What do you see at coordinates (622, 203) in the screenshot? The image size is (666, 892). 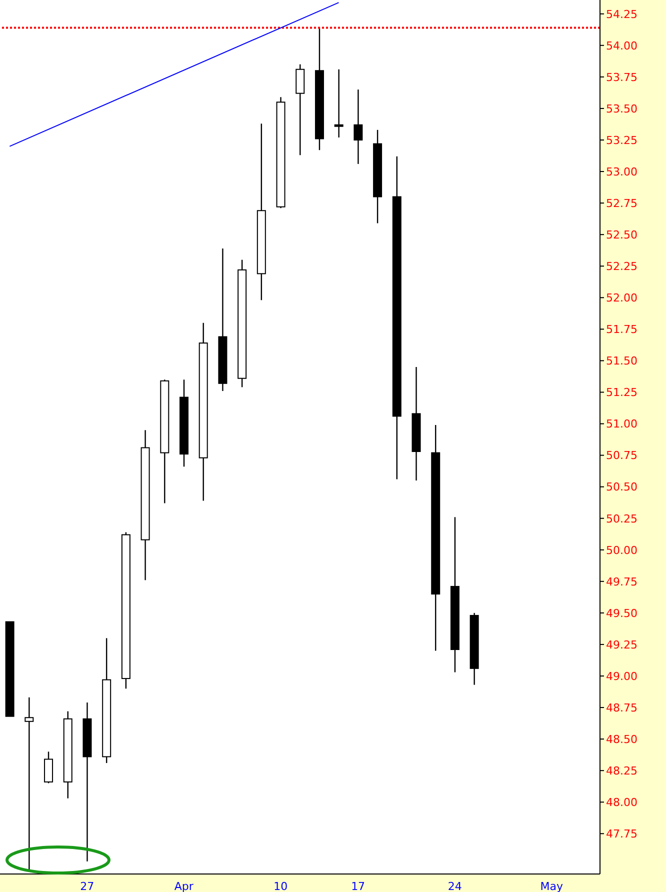 I see `y-tick-label: 52.75` at bounding box center [622, 203].